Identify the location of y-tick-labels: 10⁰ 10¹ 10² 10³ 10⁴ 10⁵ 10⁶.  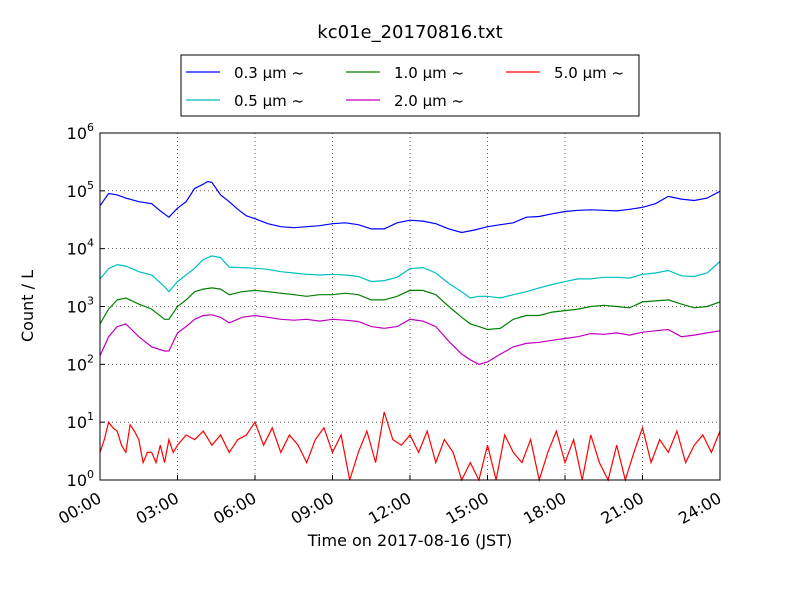
(86, 305).